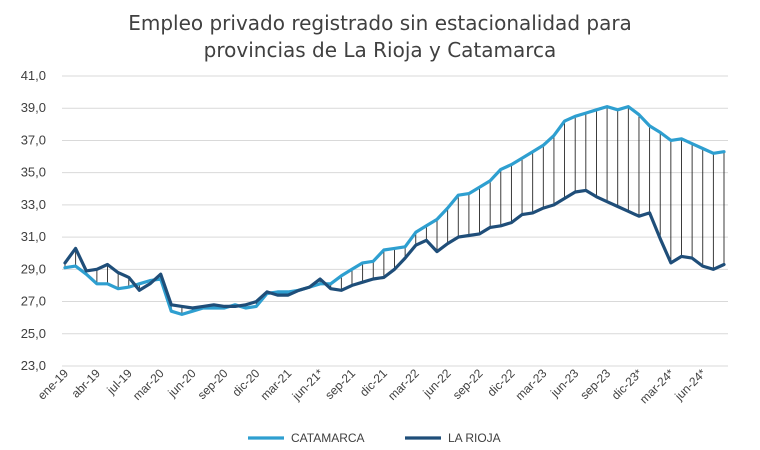 The width and height of the screenshot is (760, 450). What do you see at coordinates (33, 333) in the screenshot?
I see `y-tick-label: 25,0` at bounding box center [33, 333].